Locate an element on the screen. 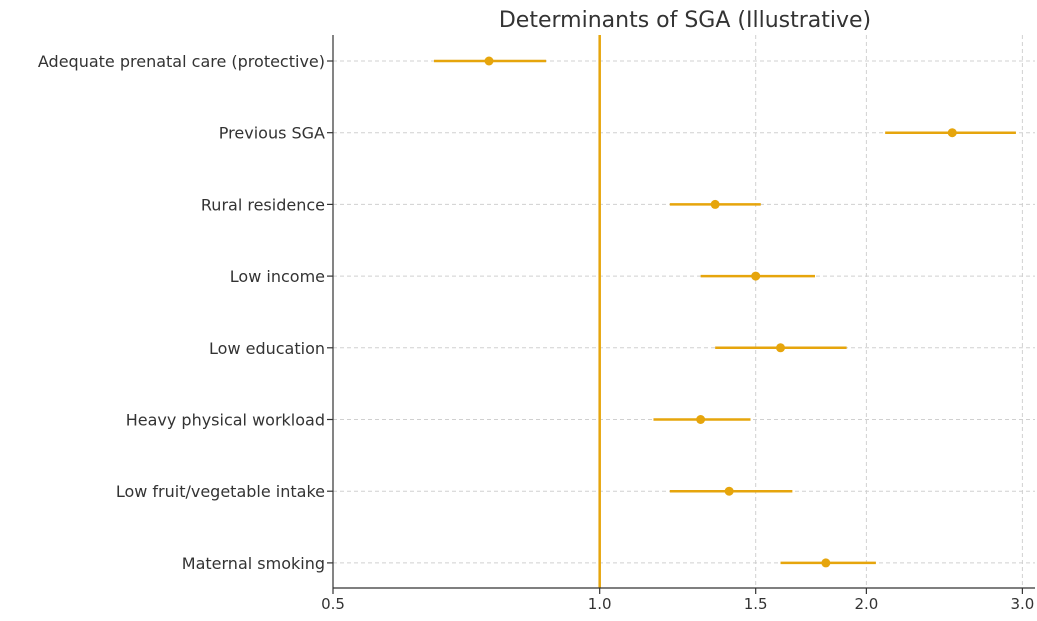 Image resolution: width=1037 pixels, height=621 pixels. y-tick-label: Heavy physical workload is located at coordinates (225, 420).